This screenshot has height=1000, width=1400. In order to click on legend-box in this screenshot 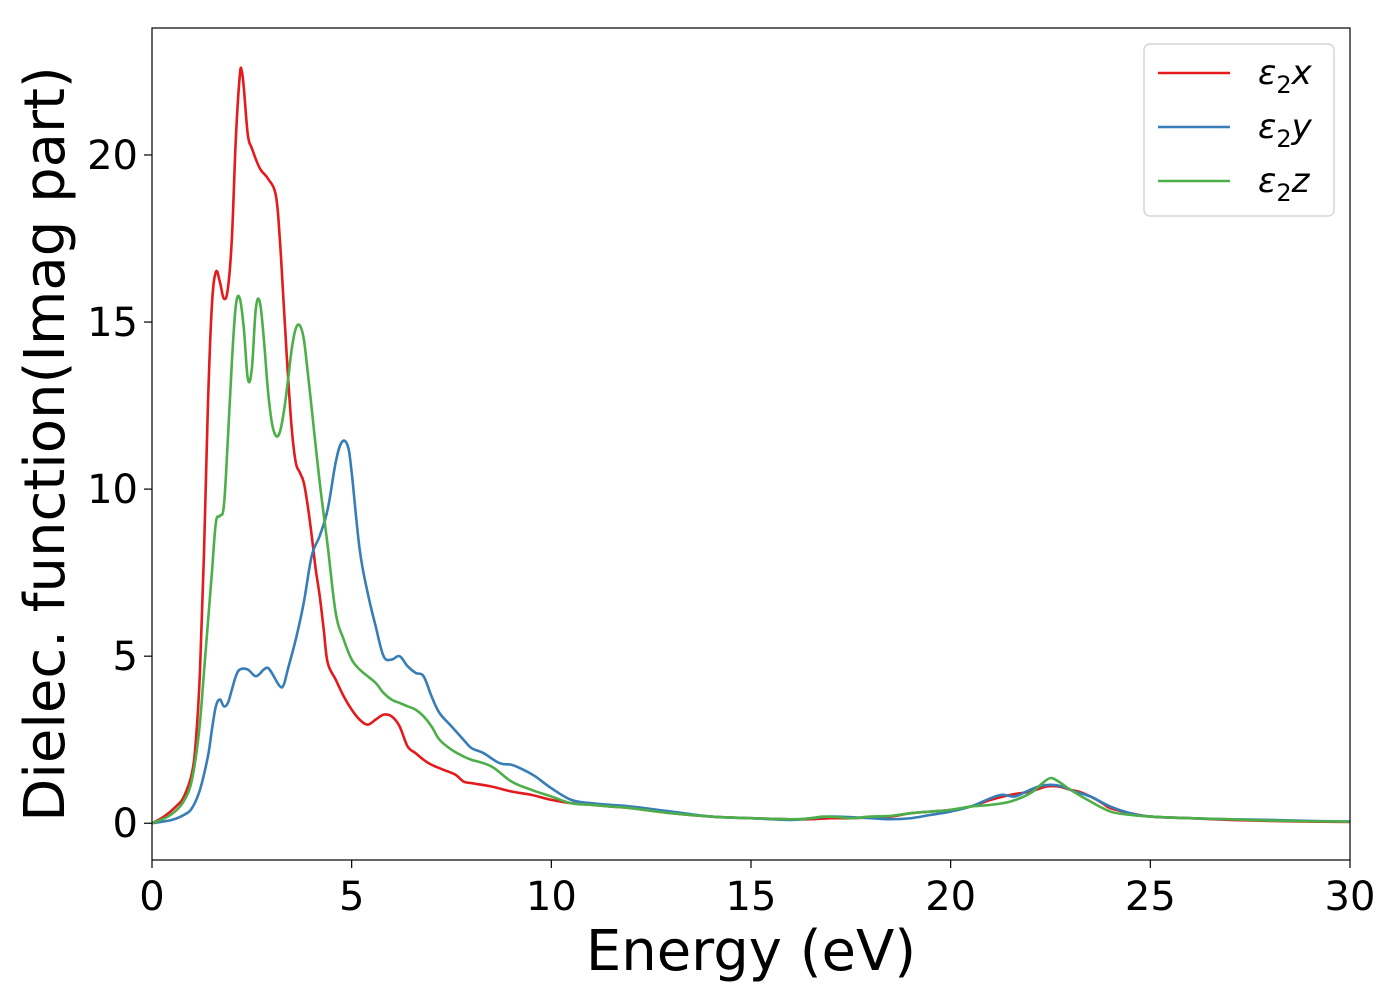, I will do `click(1239, 130)`.